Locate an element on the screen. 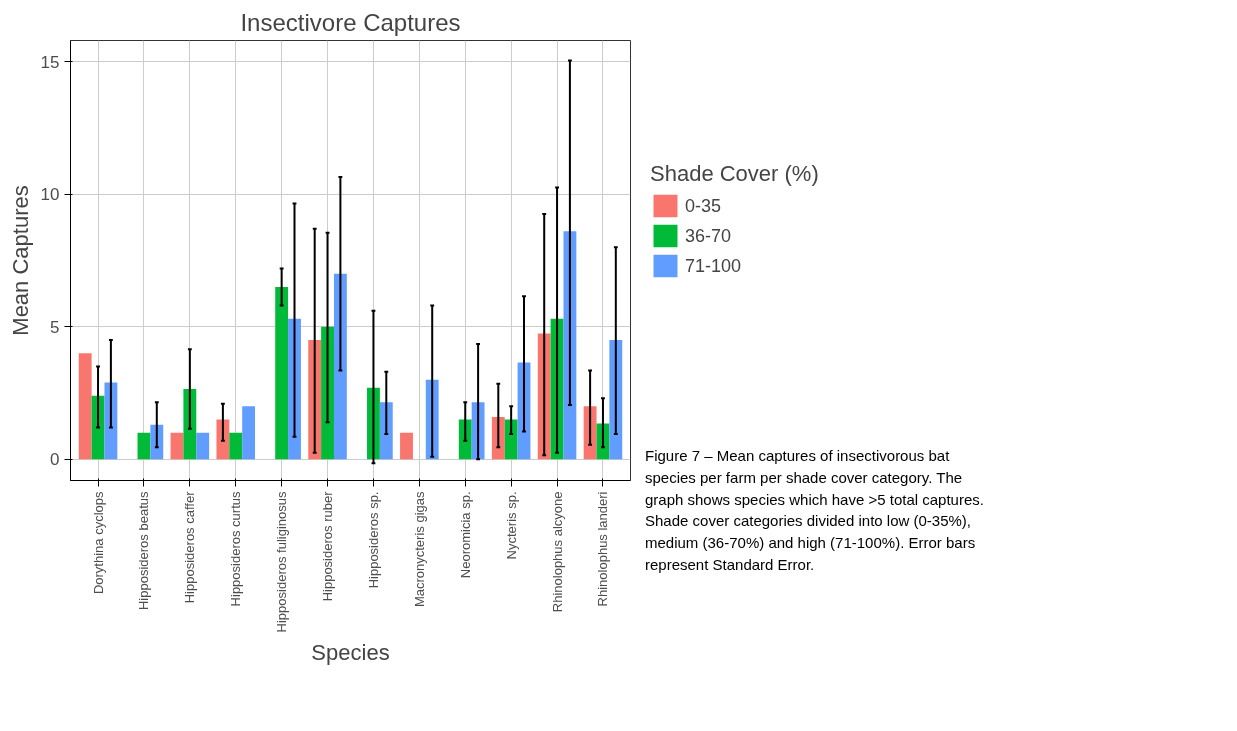  y-tick-label: 5 is located at coordinates (55, 327).